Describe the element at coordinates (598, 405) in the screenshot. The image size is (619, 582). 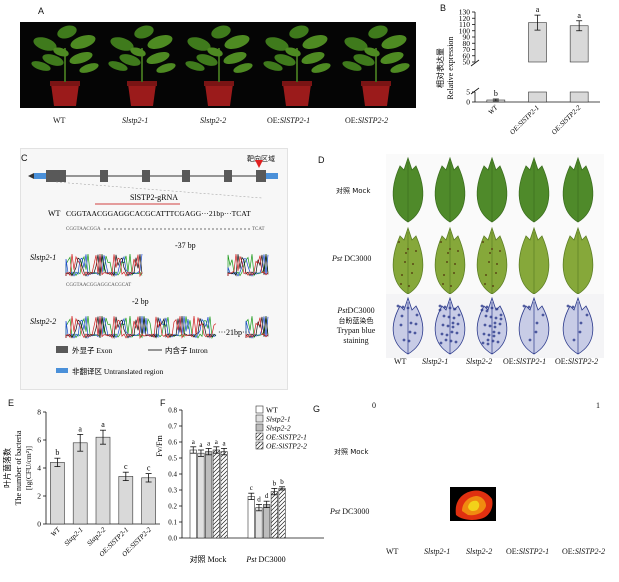
I see `g-scale-max: 1` at that location.